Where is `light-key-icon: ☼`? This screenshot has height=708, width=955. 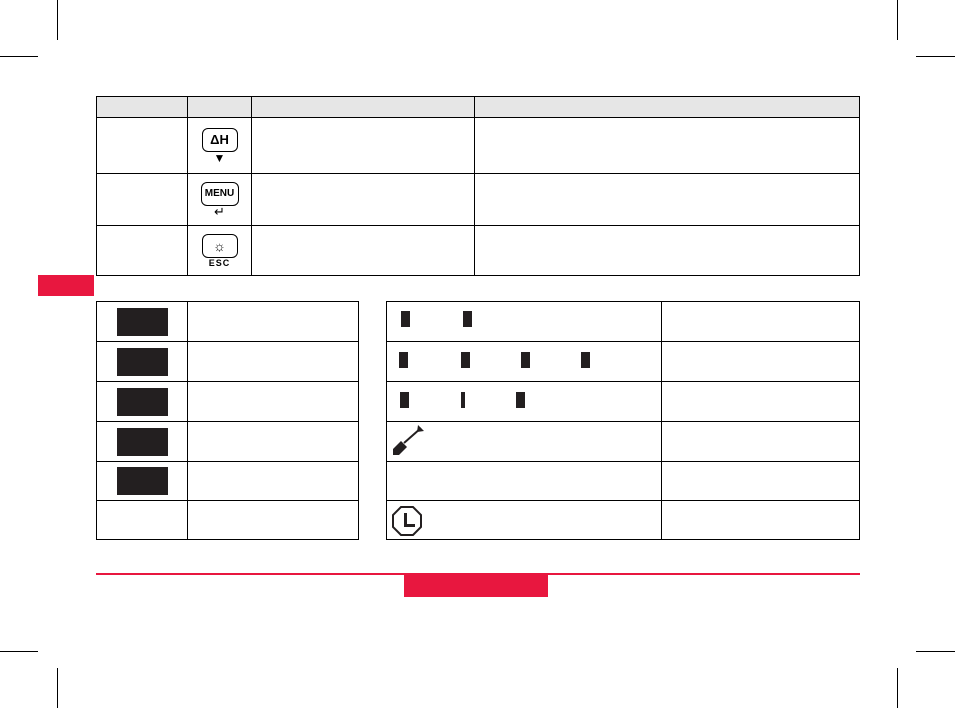
light-key-icon: ☼ is located at coordinates (219, 245).